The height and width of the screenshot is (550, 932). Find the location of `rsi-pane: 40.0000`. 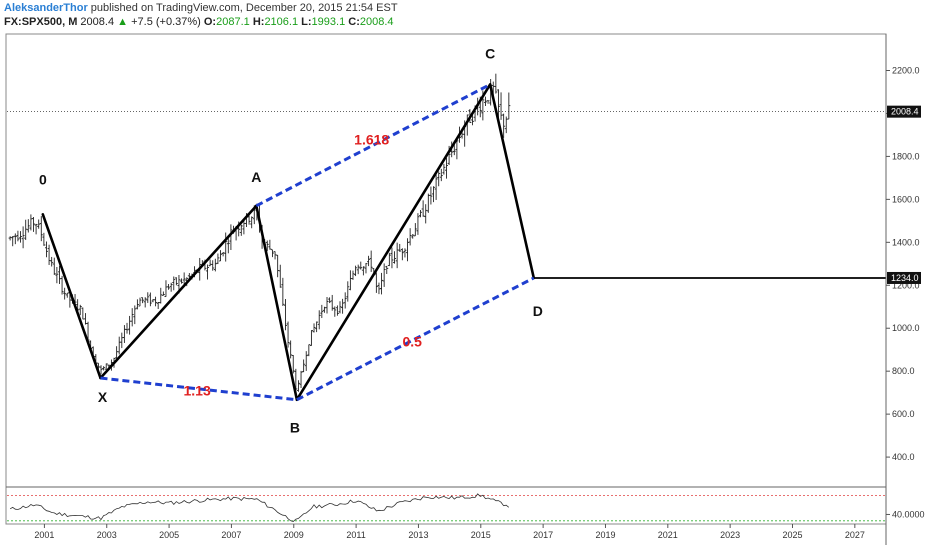

rsi-pane: 40.0000 is located at coordinates (466, 507).